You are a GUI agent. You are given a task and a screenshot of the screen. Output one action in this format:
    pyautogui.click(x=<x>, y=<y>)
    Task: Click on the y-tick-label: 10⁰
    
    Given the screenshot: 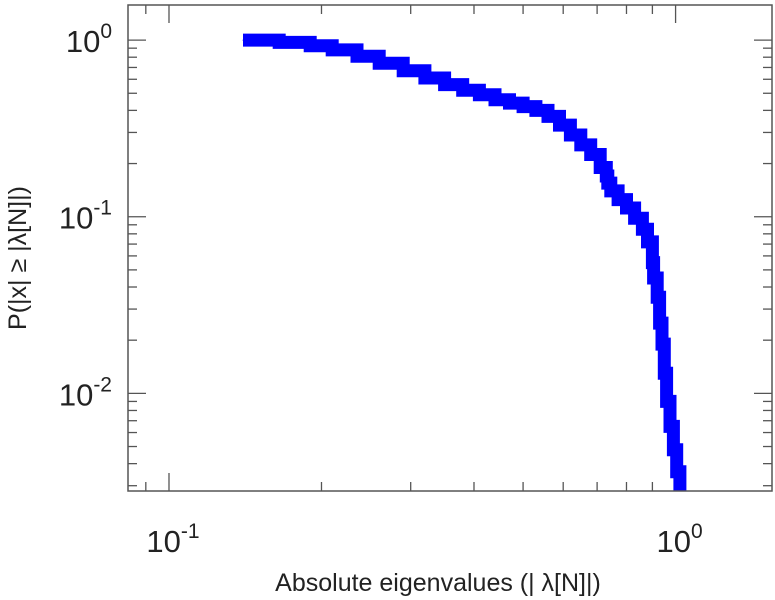 What is the action you would take?
    pyautogui.click(x=89, y=39)
    